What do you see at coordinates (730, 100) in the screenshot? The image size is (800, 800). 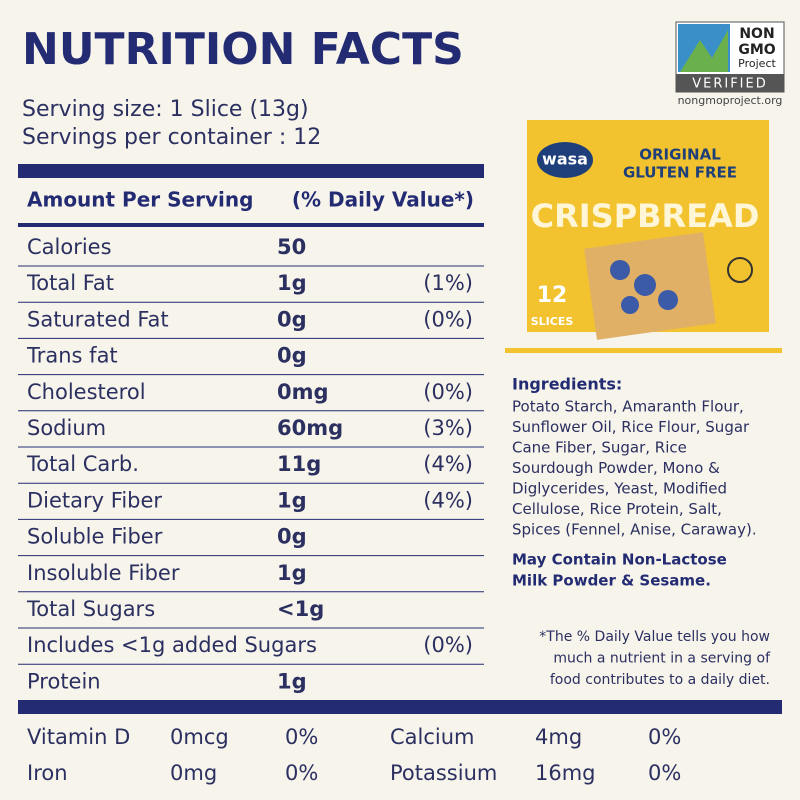 I see `logo-url: nongmoproject.org` at bounding box center [730, 100].